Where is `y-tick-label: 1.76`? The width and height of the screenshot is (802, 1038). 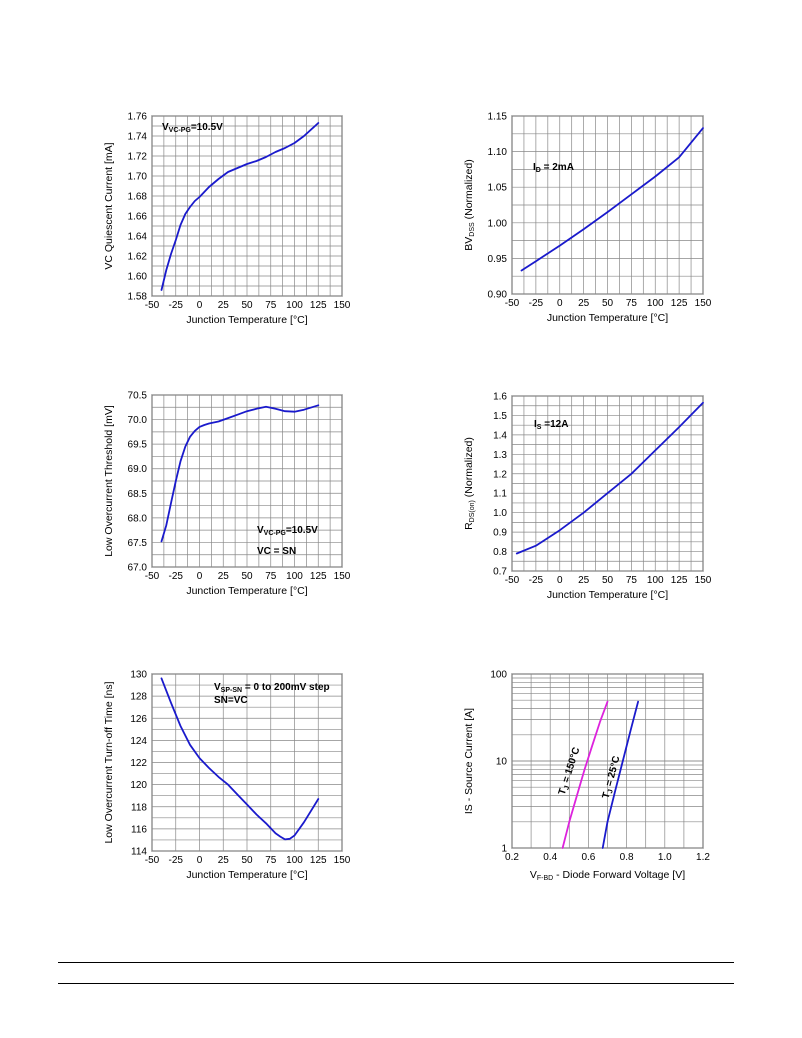 y-tick-label: 1.76 is located at coordinates (138, 117).